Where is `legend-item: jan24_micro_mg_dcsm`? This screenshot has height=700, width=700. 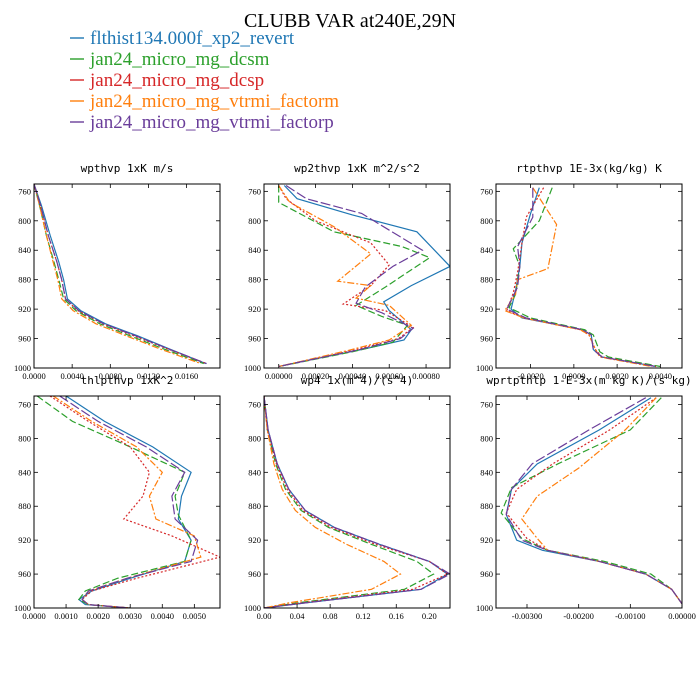
legend-item: jan24_micro_mg_dcsm is located at coordinates (170, 59).